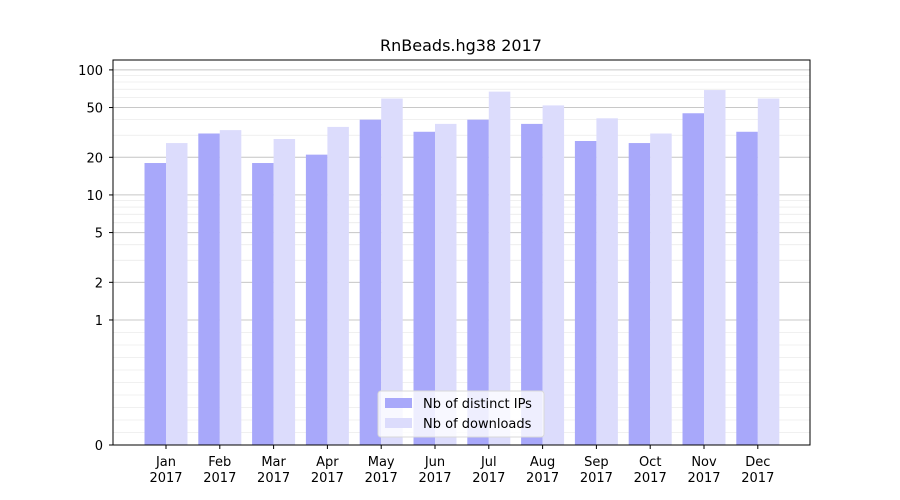 The height and width of the screenshot is (500, 900). Describe the element at coordinates (94, 196) in the screenshot. I see `y-tick-label: 10` at that location.